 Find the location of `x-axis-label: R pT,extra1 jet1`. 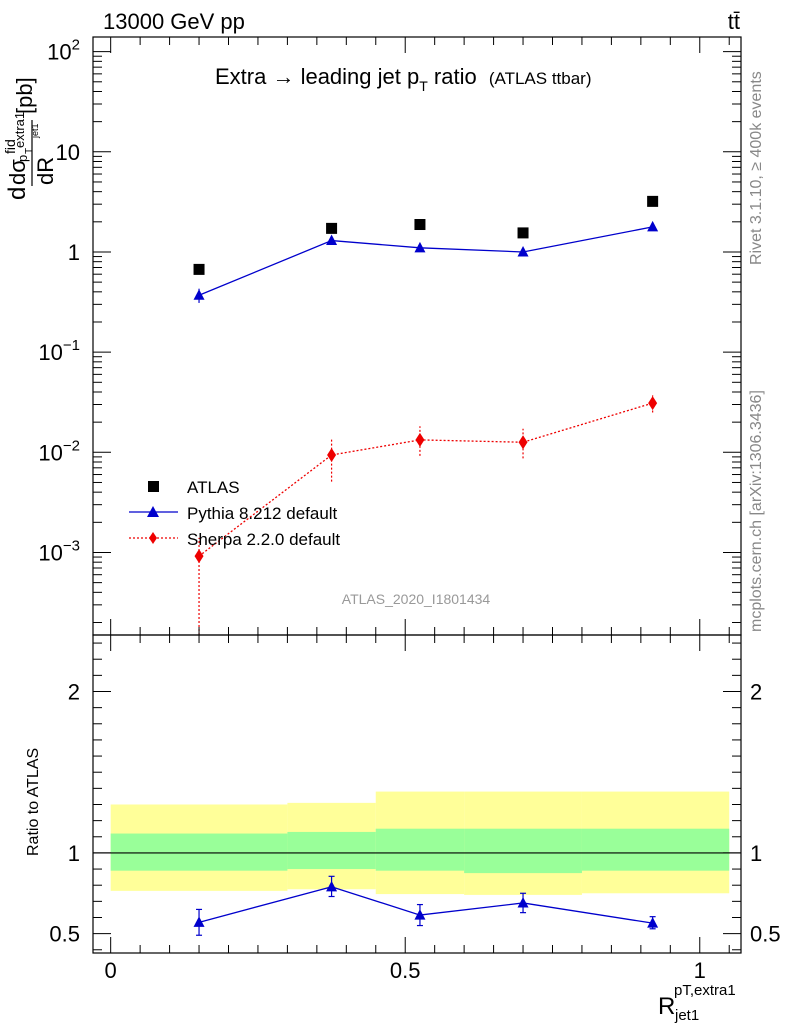

x-axis-label: R pT,extra1 jet1 is located at coordinates (697, 1003).